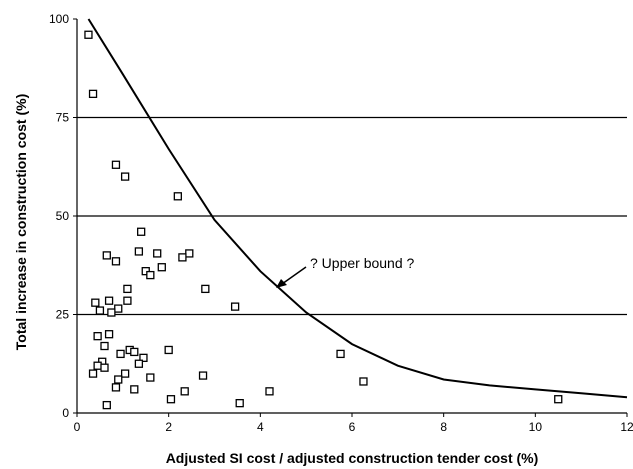  I want to click on x-tick-label: 8, so click(443, 427).